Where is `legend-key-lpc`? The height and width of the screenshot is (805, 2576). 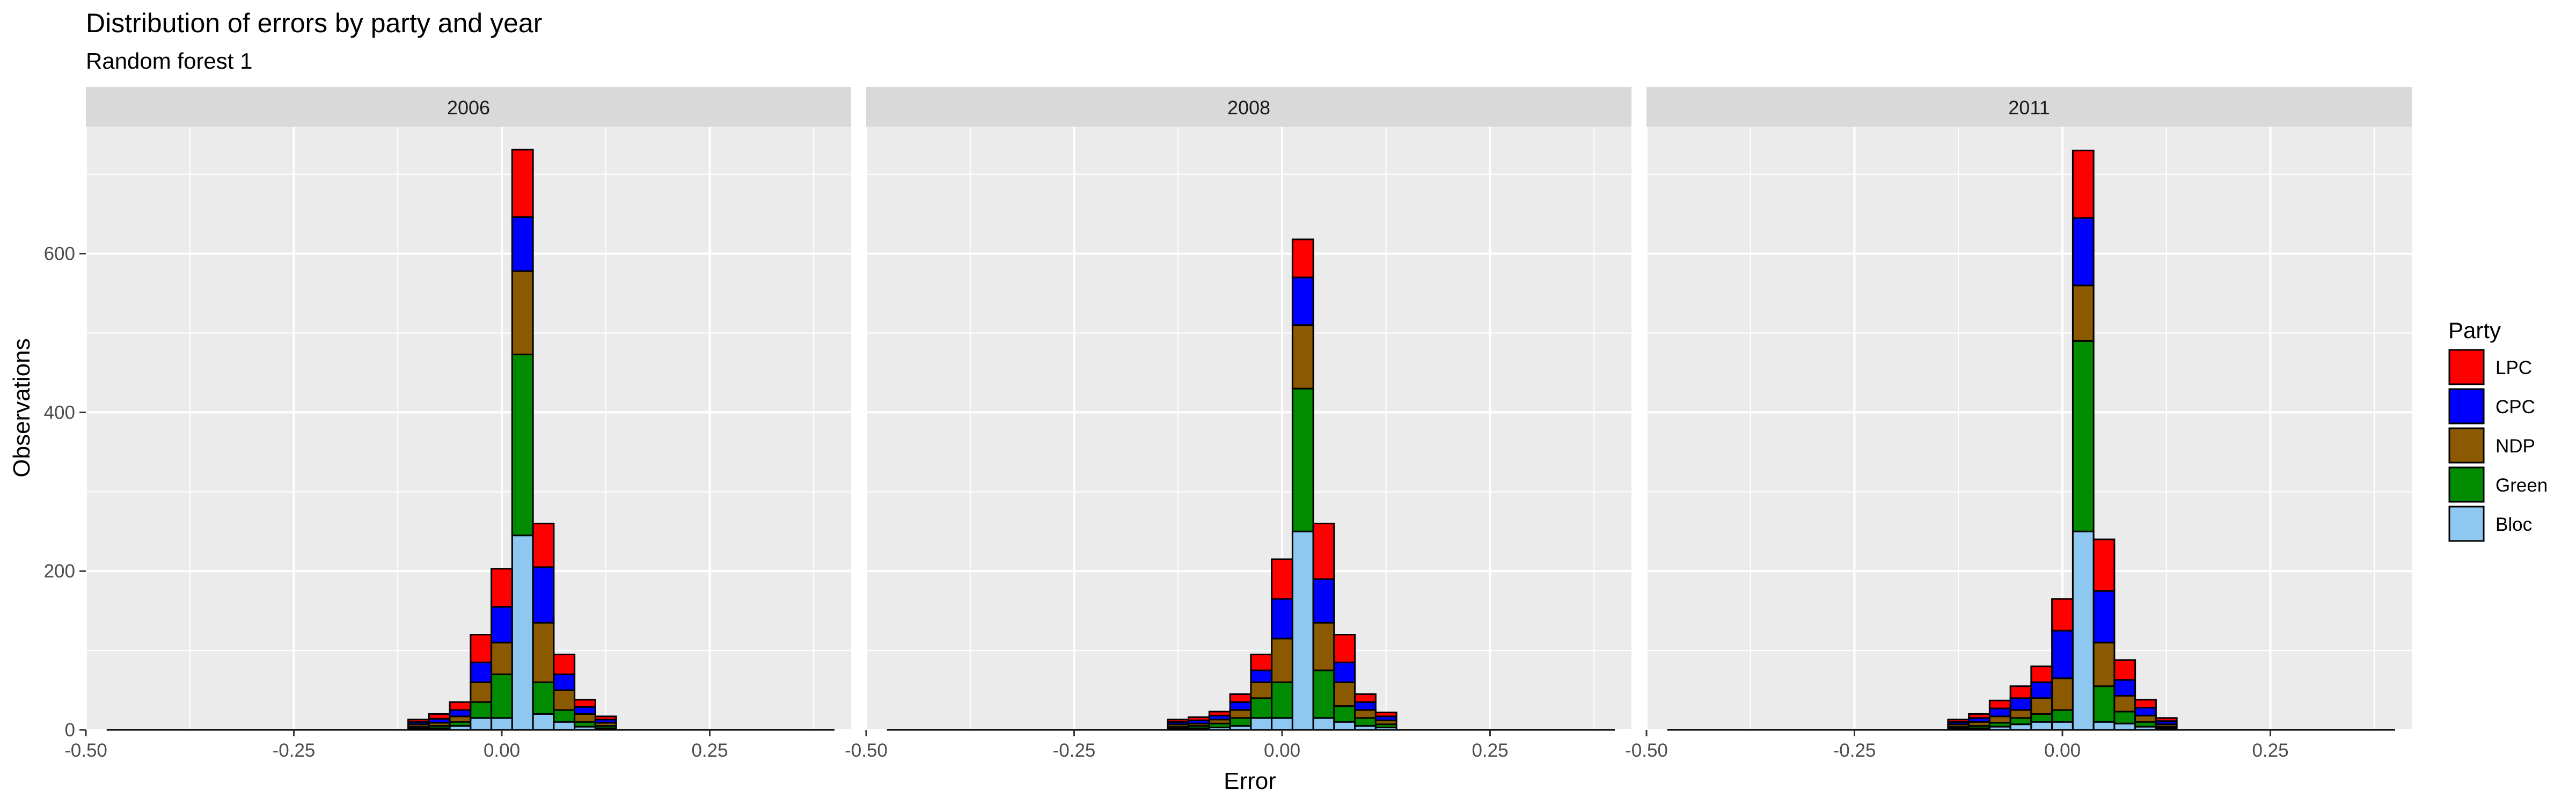
legend-key-lpc is located at coordinates (2466, 367).